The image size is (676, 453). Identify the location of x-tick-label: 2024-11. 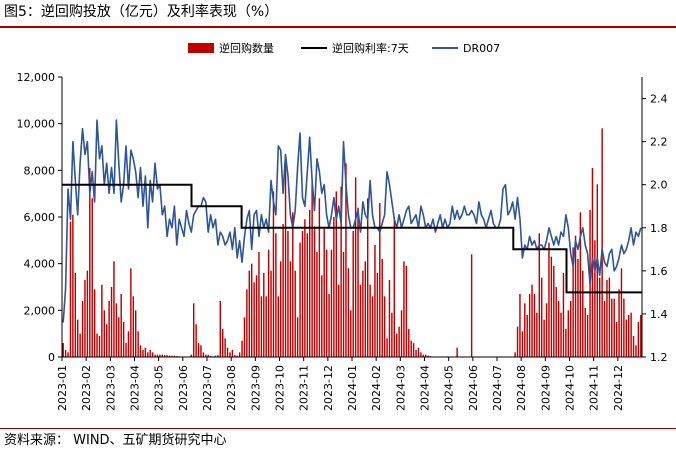
(594, 388).